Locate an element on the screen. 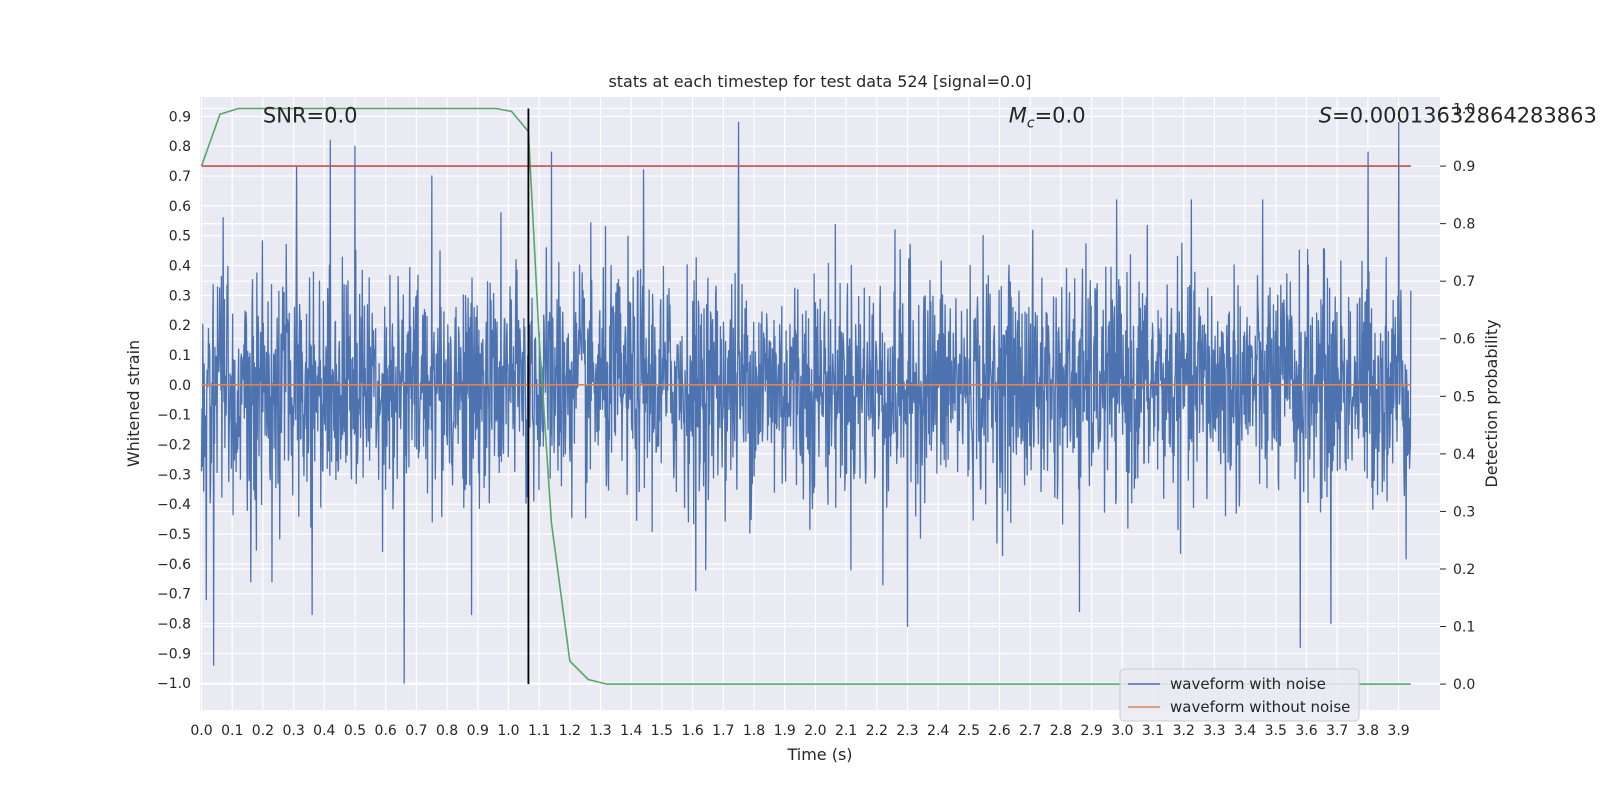 This screenshot has height=800, width=1600. mc-annotation: Mc=0.0 is located at coordinates (1047, 117).